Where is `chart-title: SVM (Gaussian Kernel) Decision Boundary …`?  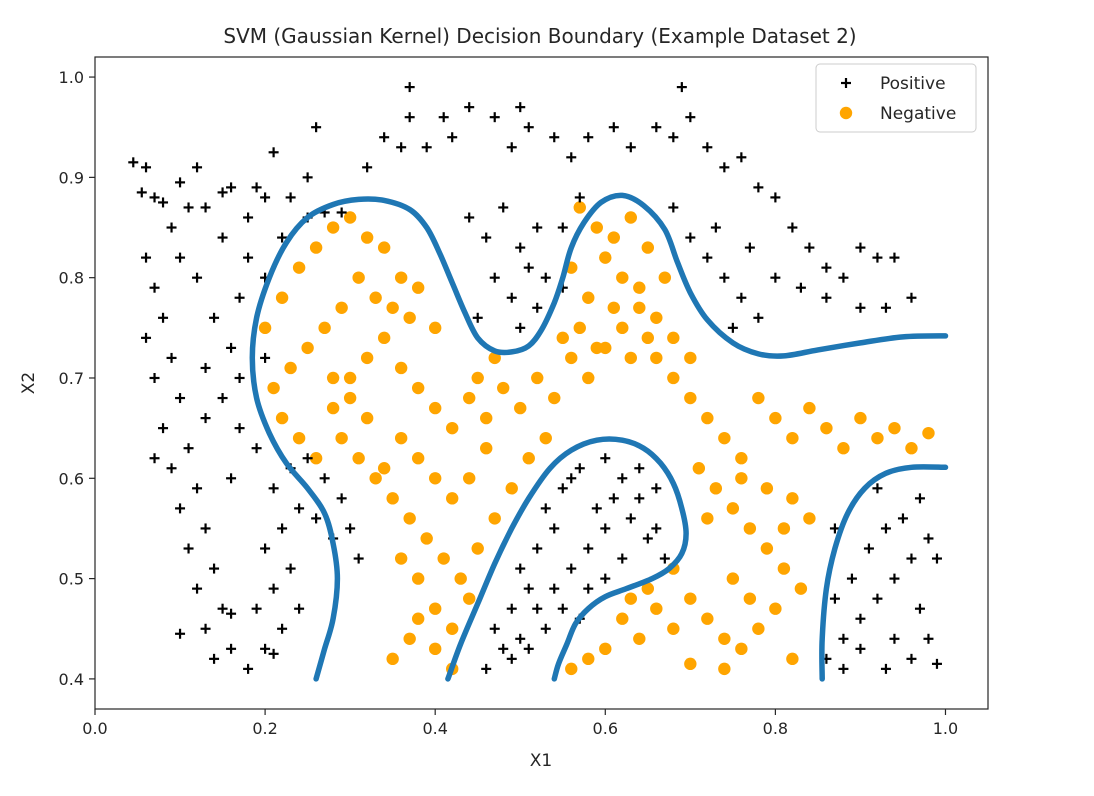
chart-title: SVM (Gaussian Kernel) Decision Boundary … is located at coordinates (539, 36).